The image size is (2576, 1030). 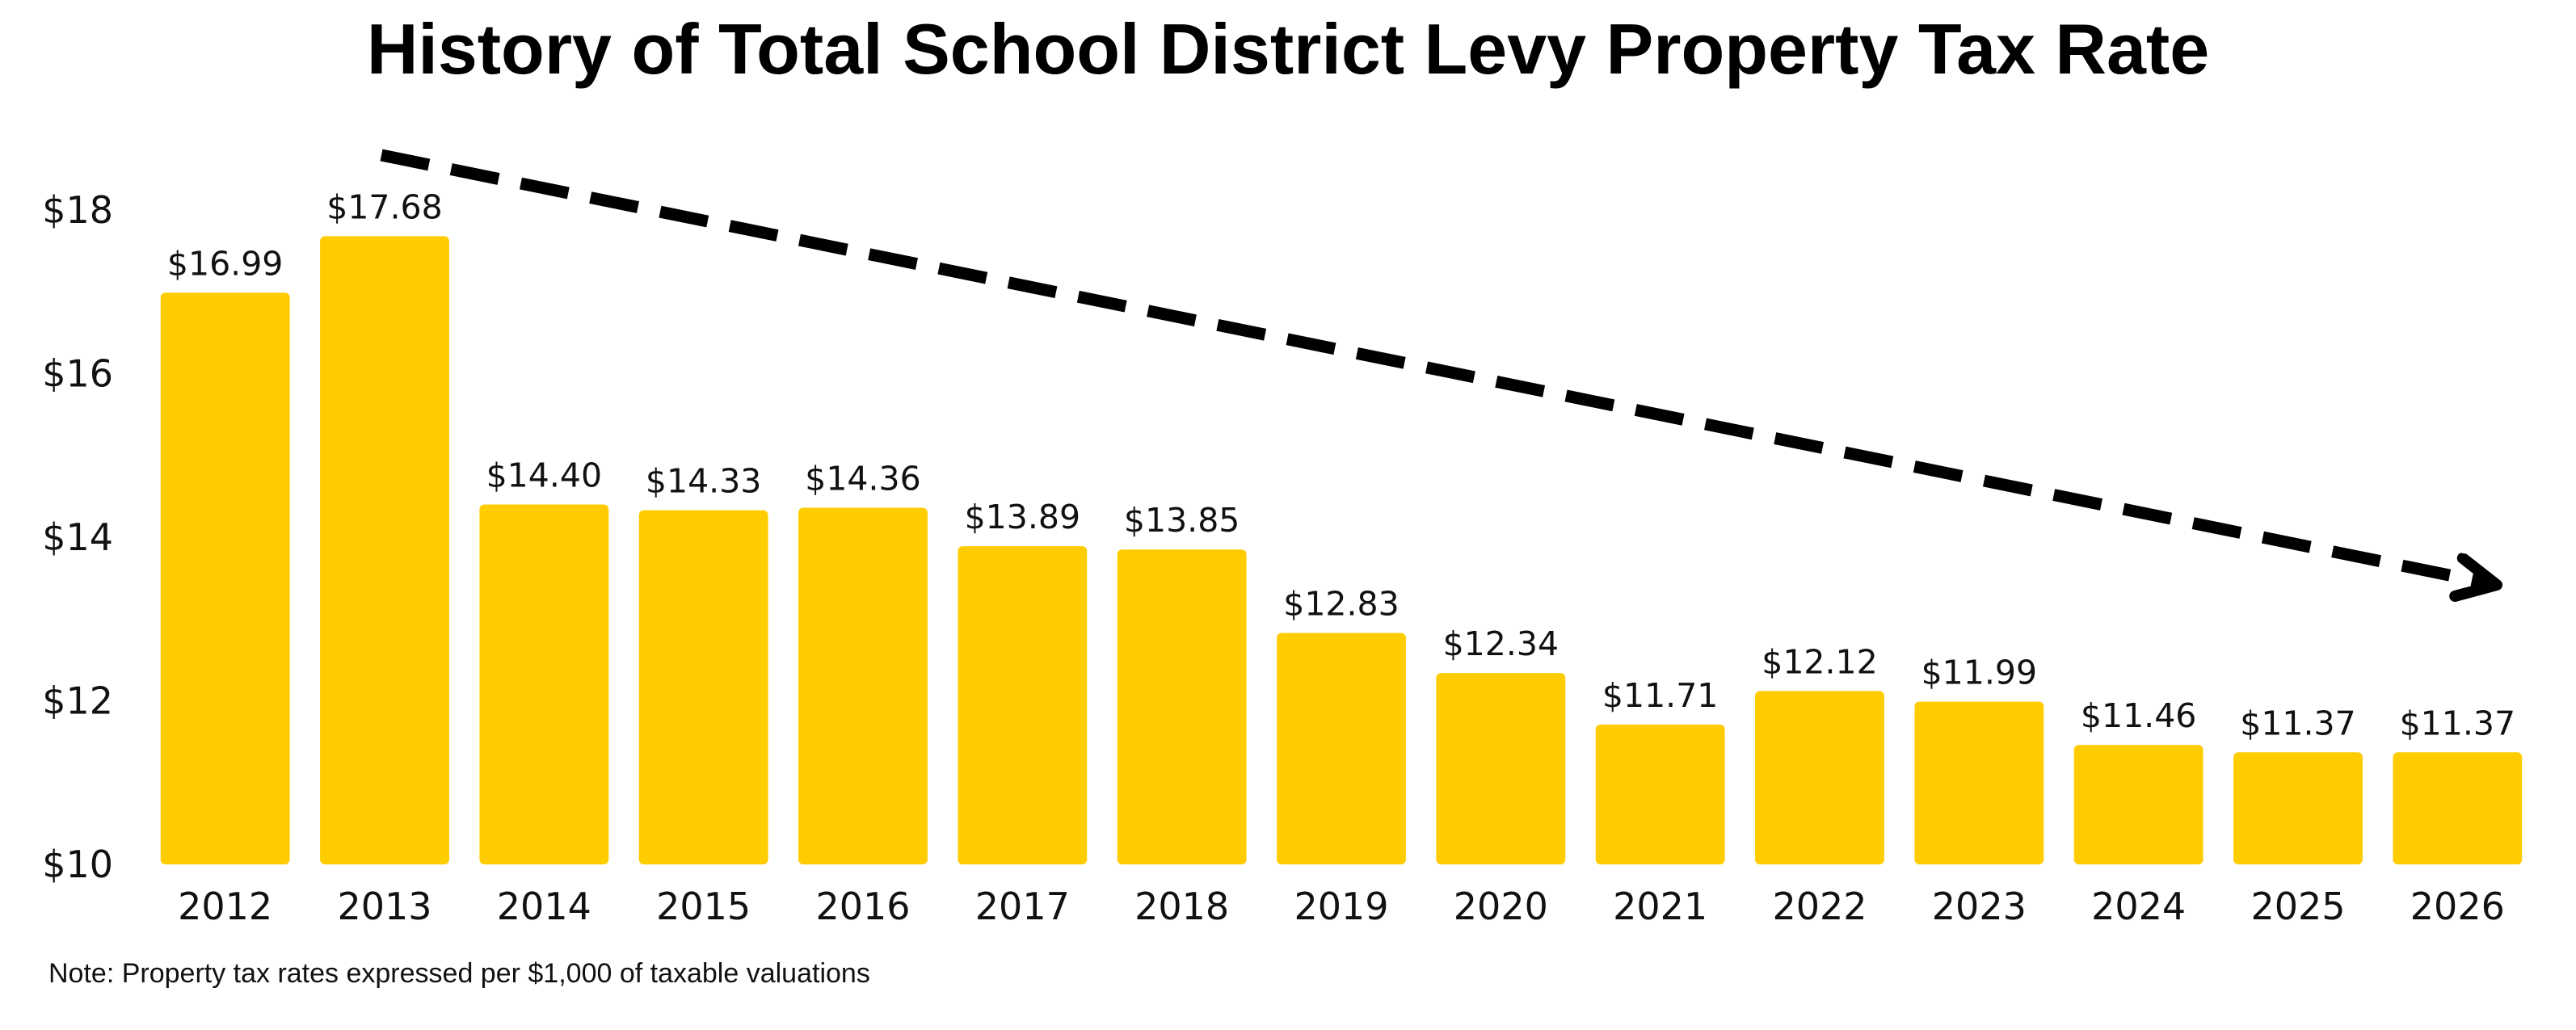 What do you see at coordinates (384, 550) in the screenshot?
I see `bar-2013` at bounding box center [384, 550].